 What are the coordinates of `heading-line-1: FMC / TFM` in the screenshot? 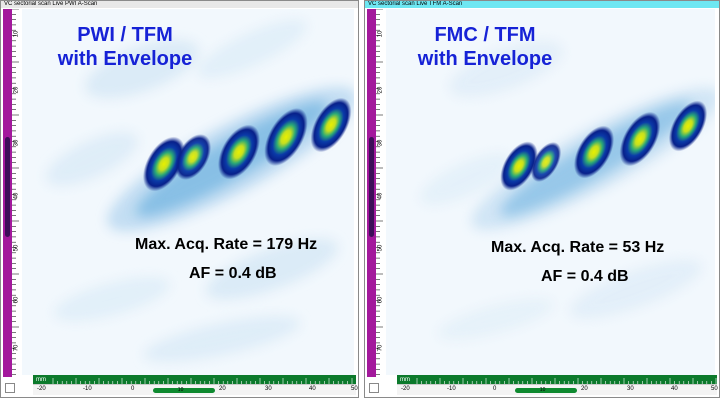 It's located at (485, 35).